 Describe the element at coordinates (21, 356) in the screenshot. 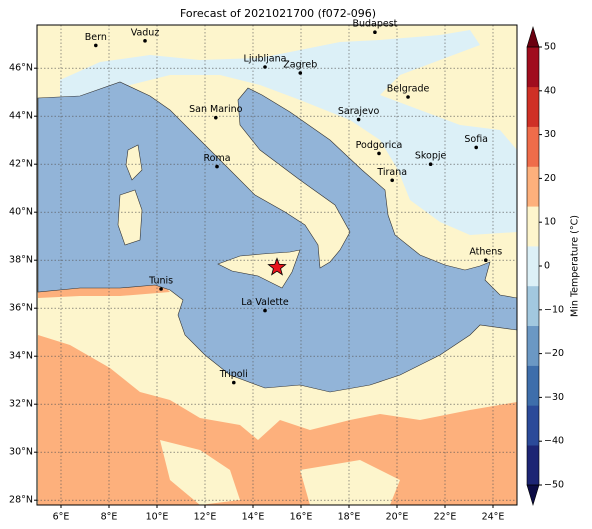

I see `y-tick-label: 34°N` at that location.